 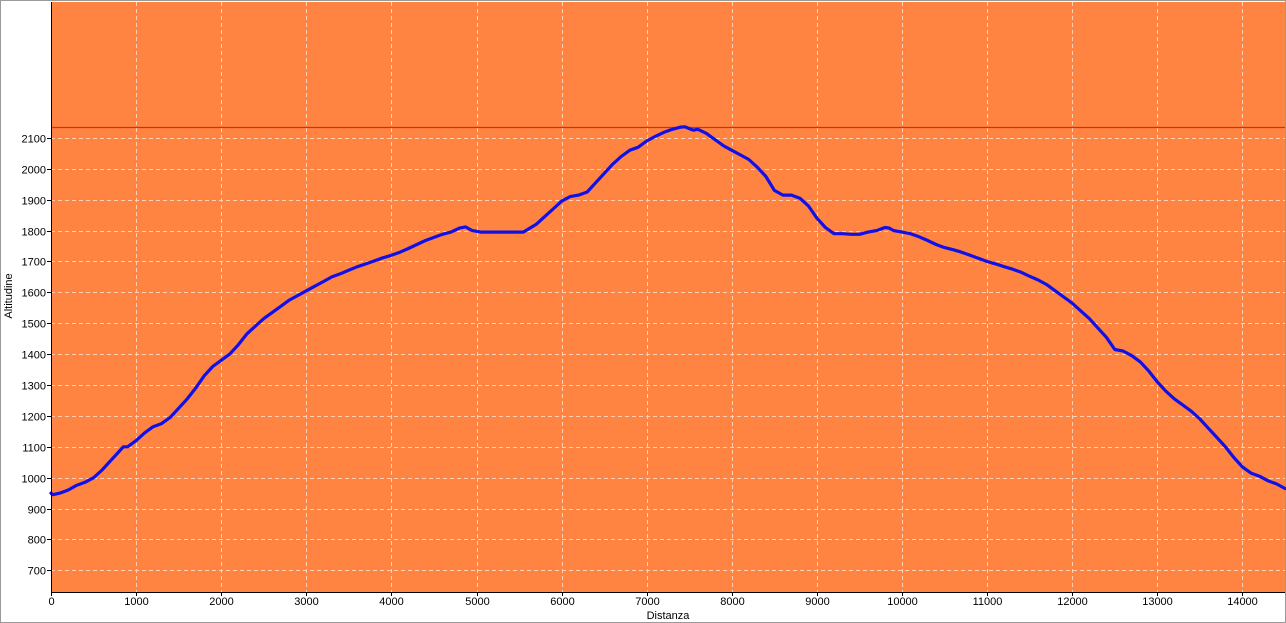 I want to click on y-tick-label: 700, so click(x=37, y=572).